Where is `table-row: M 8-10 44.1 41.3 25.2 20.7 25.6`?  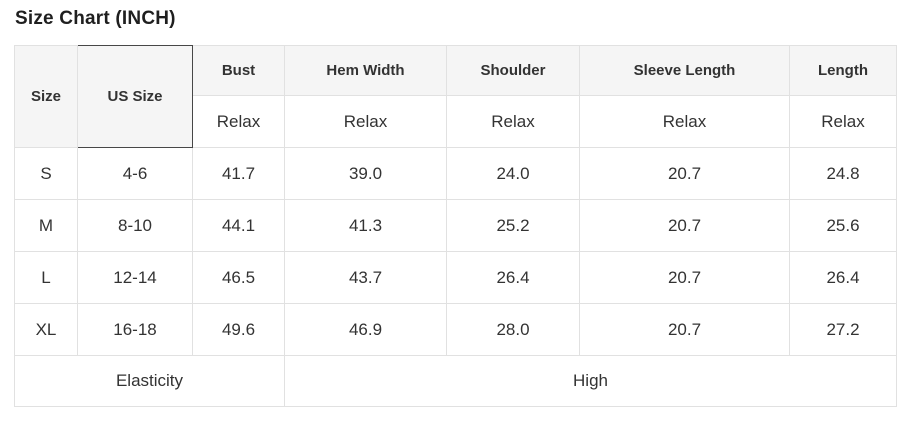
table-row: M 8-10 44.1 41.3 25.2 20.7 25.6 is located at coordinates (455, 225).